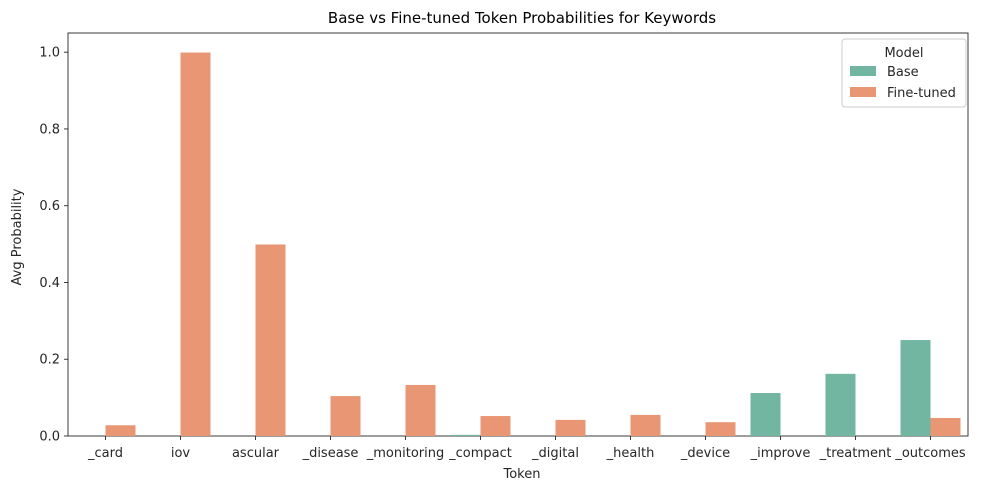 Image resolution: width=984 pixels, height=490 pixels. I want to click on legend-label: Fine-tuned, so click(921, 93).